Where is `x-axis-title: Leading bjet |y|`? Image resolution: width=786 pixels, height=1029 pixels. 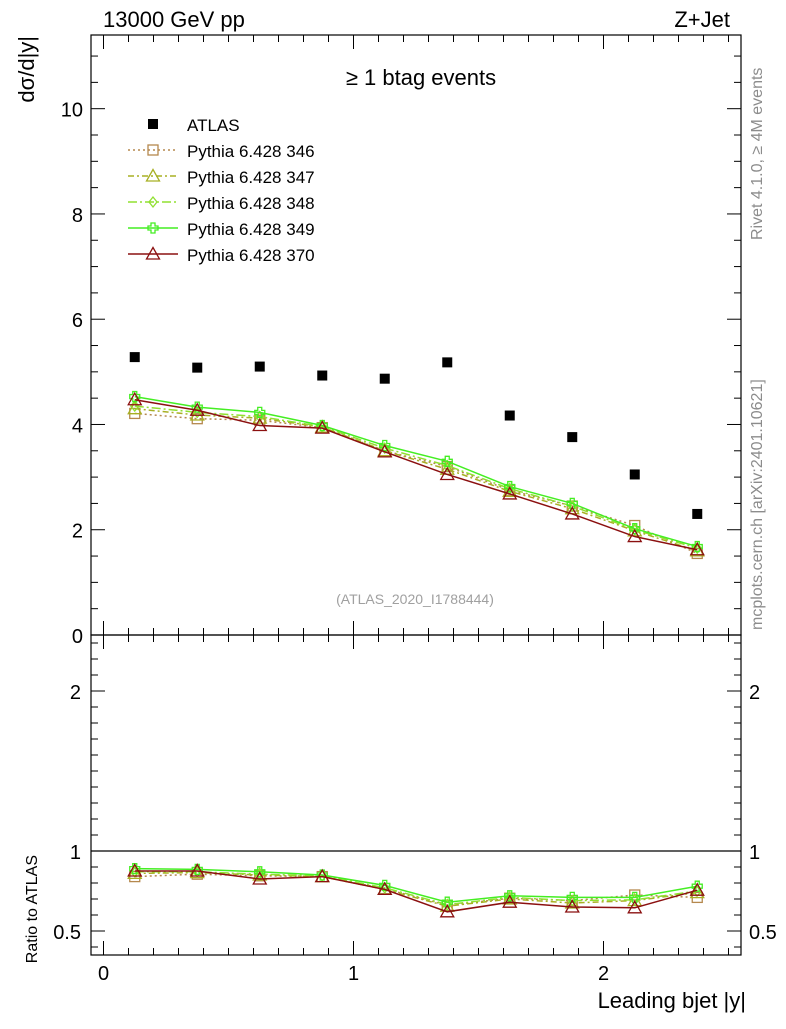
x-axis-title: Leading bjet |y| is located at coordinates (672, 1000).